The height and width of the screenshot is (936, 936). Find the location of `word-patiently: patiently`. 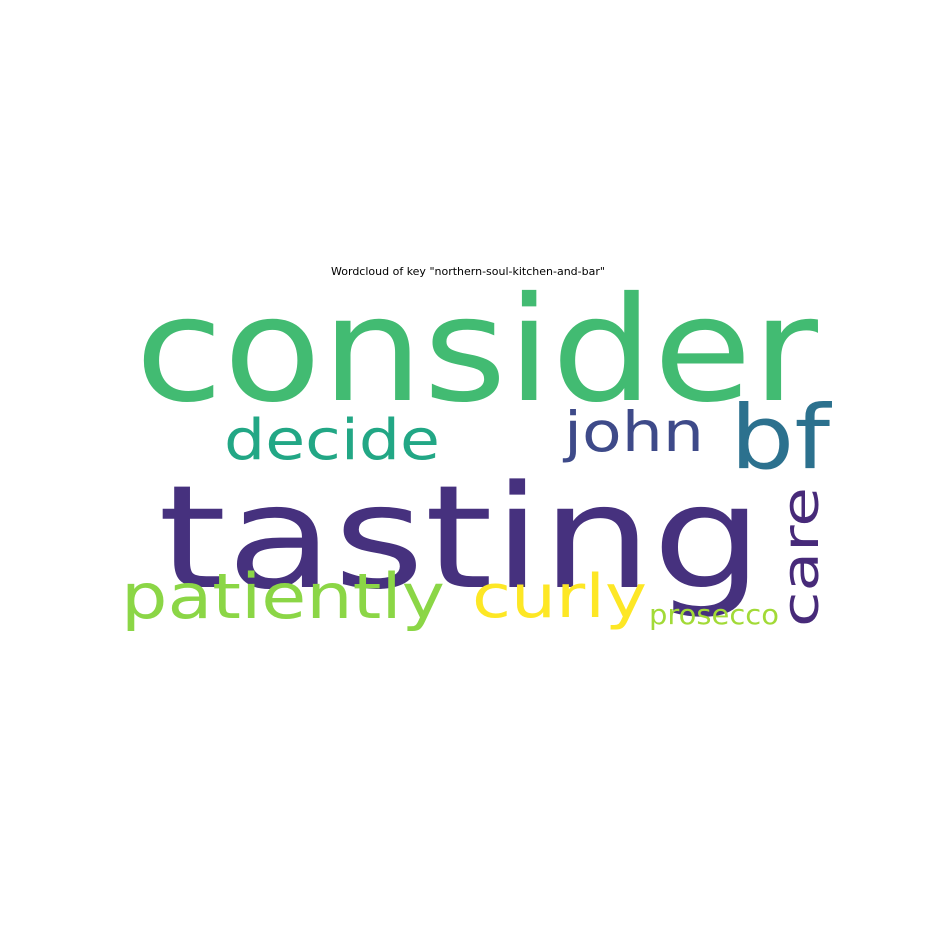

word-patiently: patiently is located at coordinates (283, 596).